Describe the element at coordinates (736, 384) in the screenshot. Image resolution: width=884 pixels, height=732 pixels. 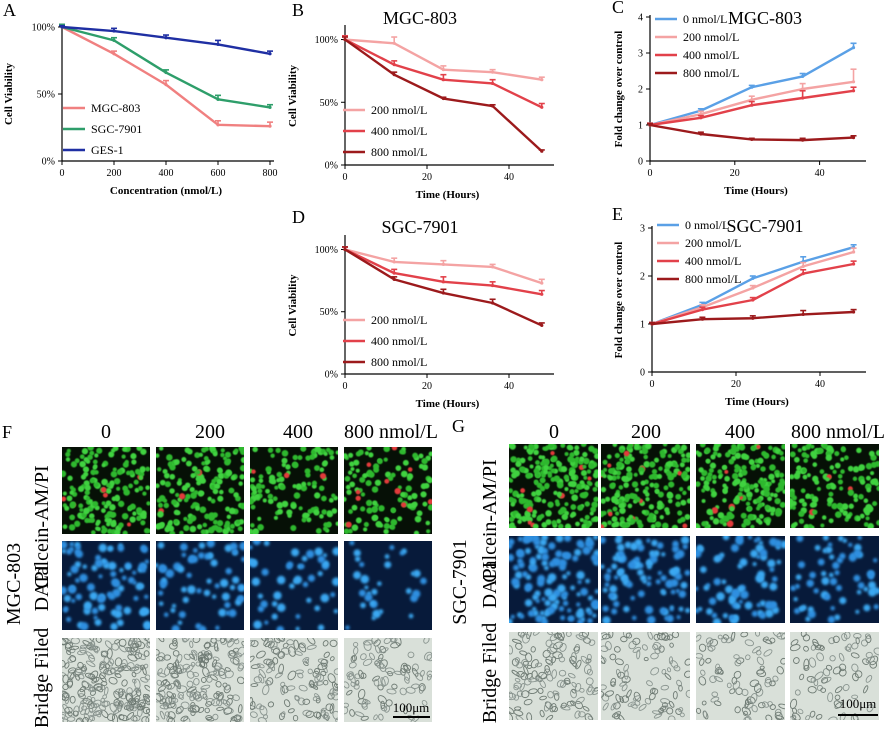
I see `x-tick-label: 20` at that location.